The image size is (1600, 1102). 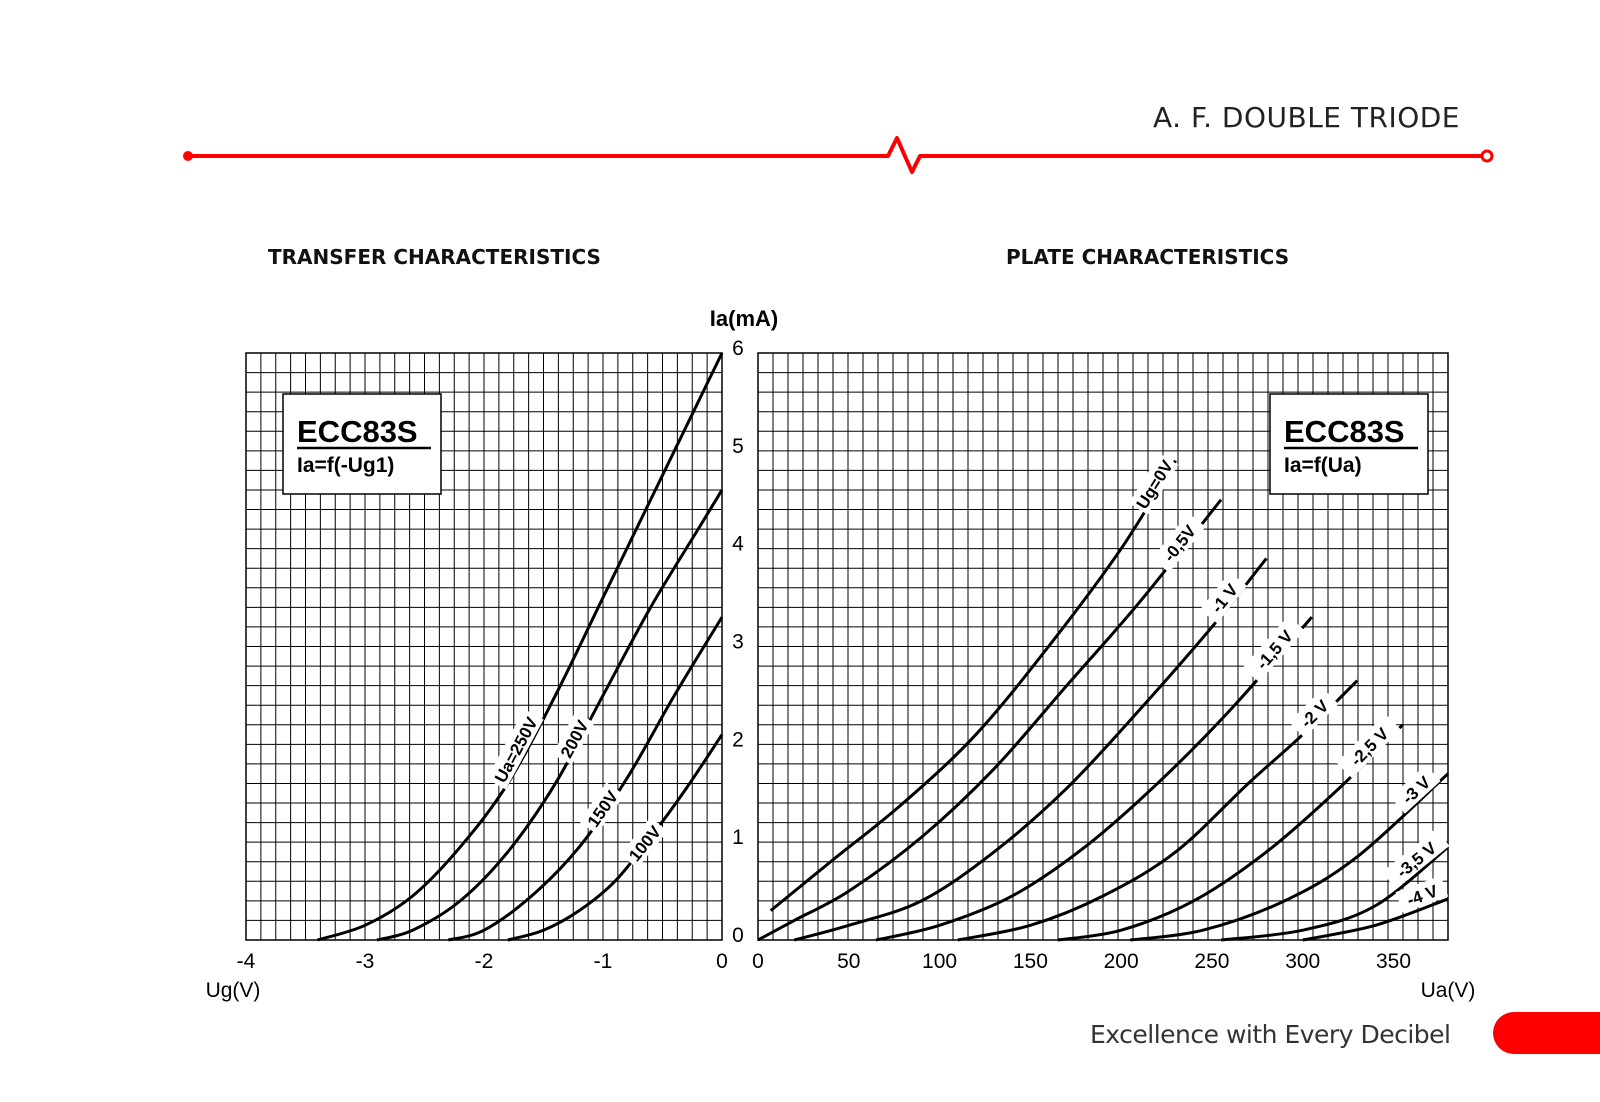 What do you see at coordinates (1270, 1034) in the screenshot?
I see `footer-slogan: Excellence with Every Decibel` at bounding box center [1270, 1034].